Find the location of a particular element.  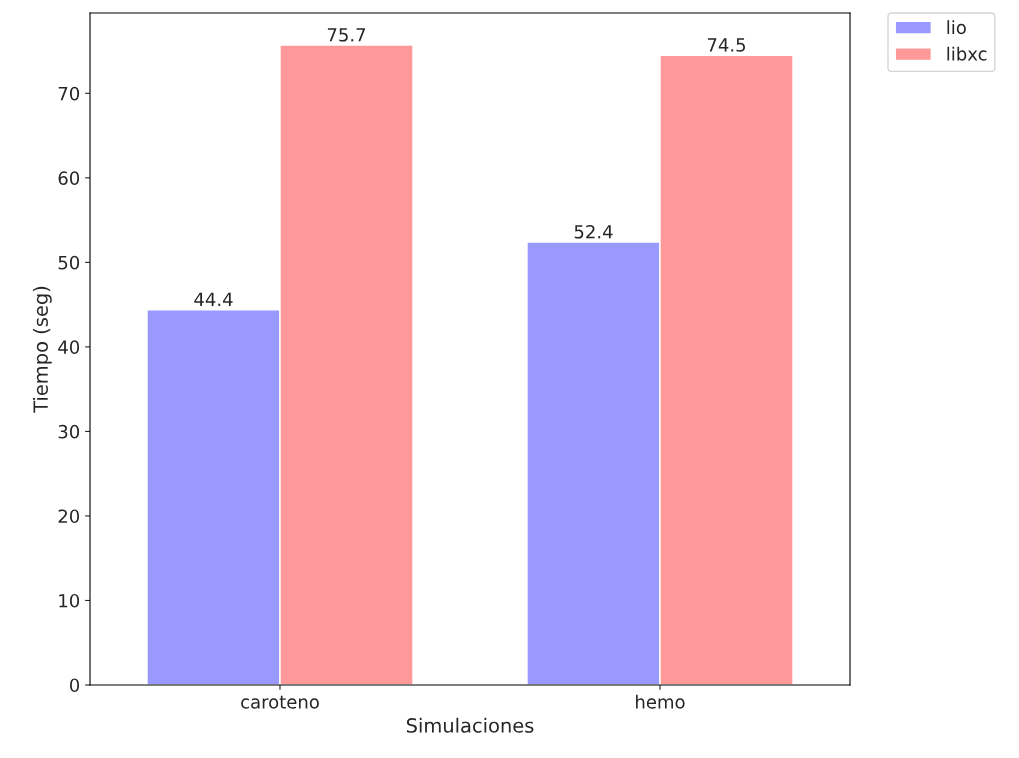

y-axis-title: Tiempo (seg) is located at coordinates (42, 349).